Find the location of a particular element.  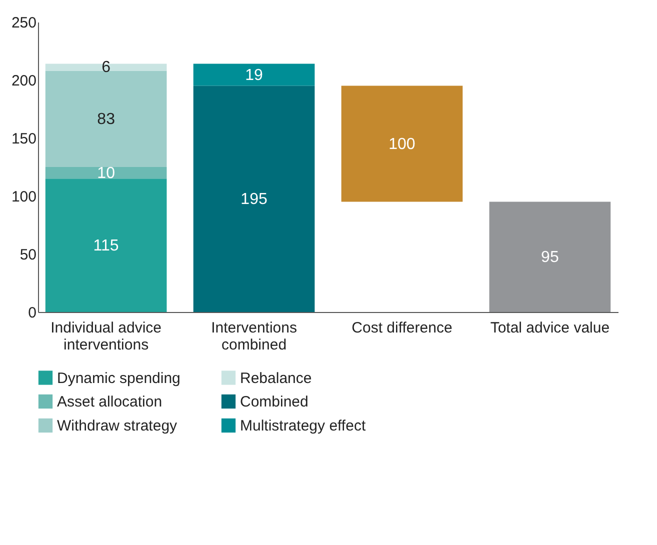

legend-label: Rebalance is located at coordinates (276, 378).